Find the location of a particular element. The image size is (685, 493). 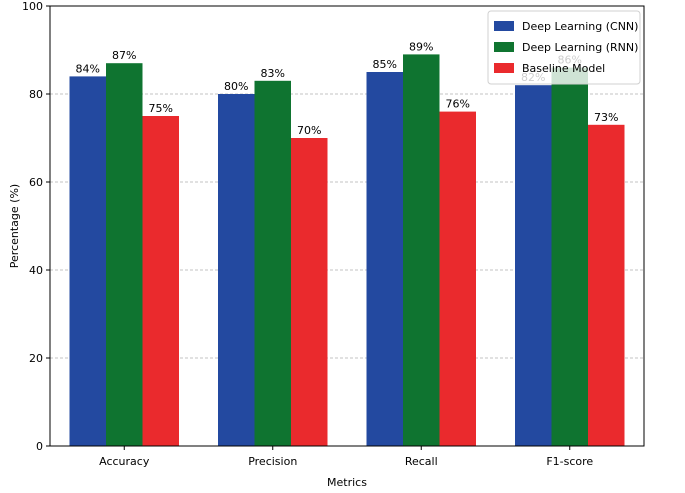

y-axis-title: Percentage (%) is located at coordinates (14, 226).